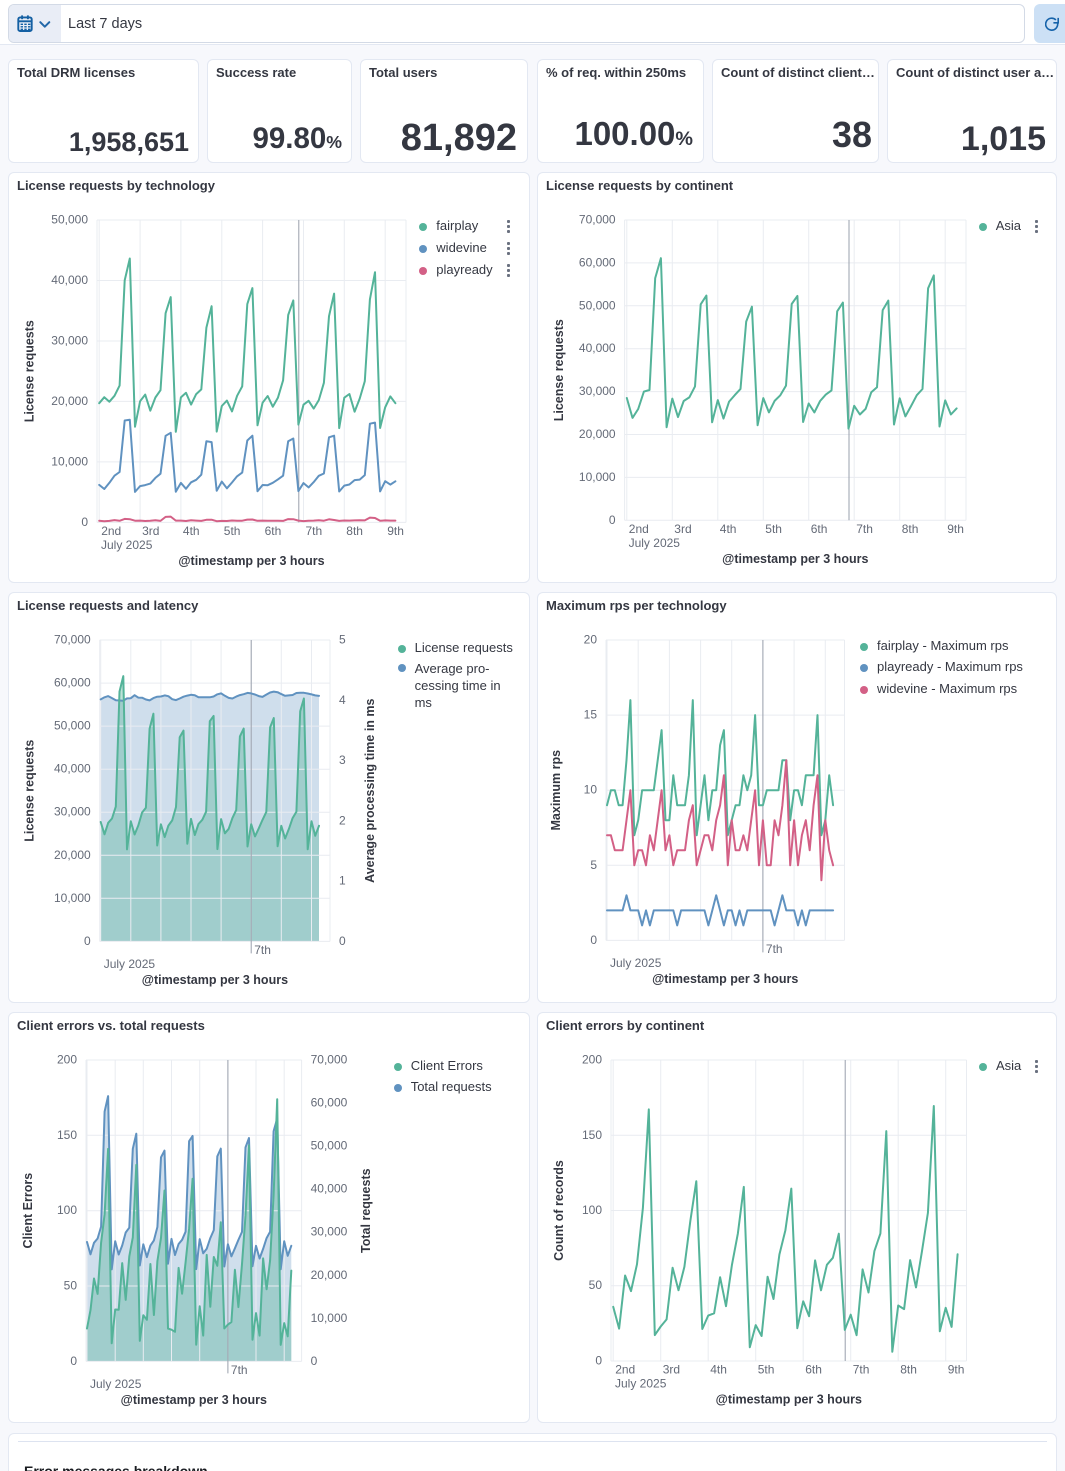 The height and width of the screenshot is (1471, 1065). I want to click on svg-text: 1, so click(342, 881).